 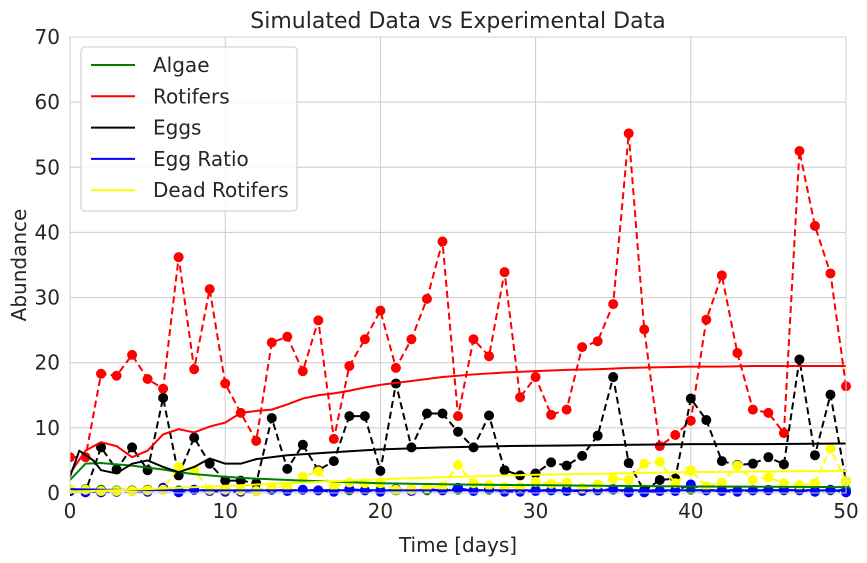 What do you see at coordinates (189, 129) in the screenshot?
I see `legend: Algae Rotifers Eggs Egg Ratio Dead Rotifers` at bounding box center [189, 129].